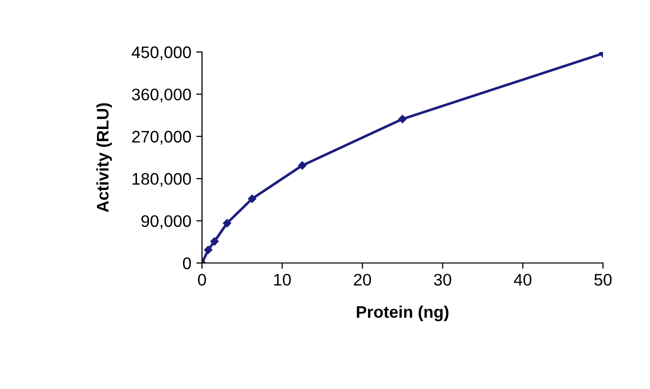 Image resolution: width=650 pixels, height=389 pixels. What do you see at coordinates (161, 180) in the screenshot?
I see `y-tick-label: 180,000` at bounding box center [161, 180].